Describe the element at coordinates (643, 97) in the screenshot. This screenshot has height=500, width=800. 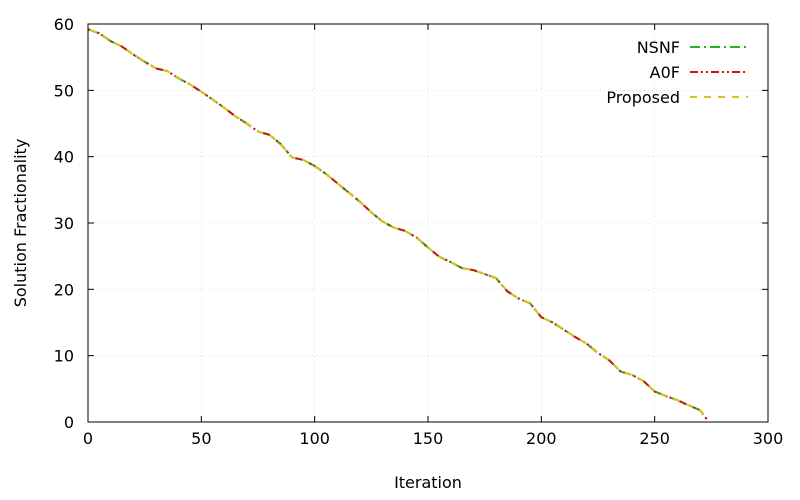
I see `legend-label-proposed: Proposed` at that location.